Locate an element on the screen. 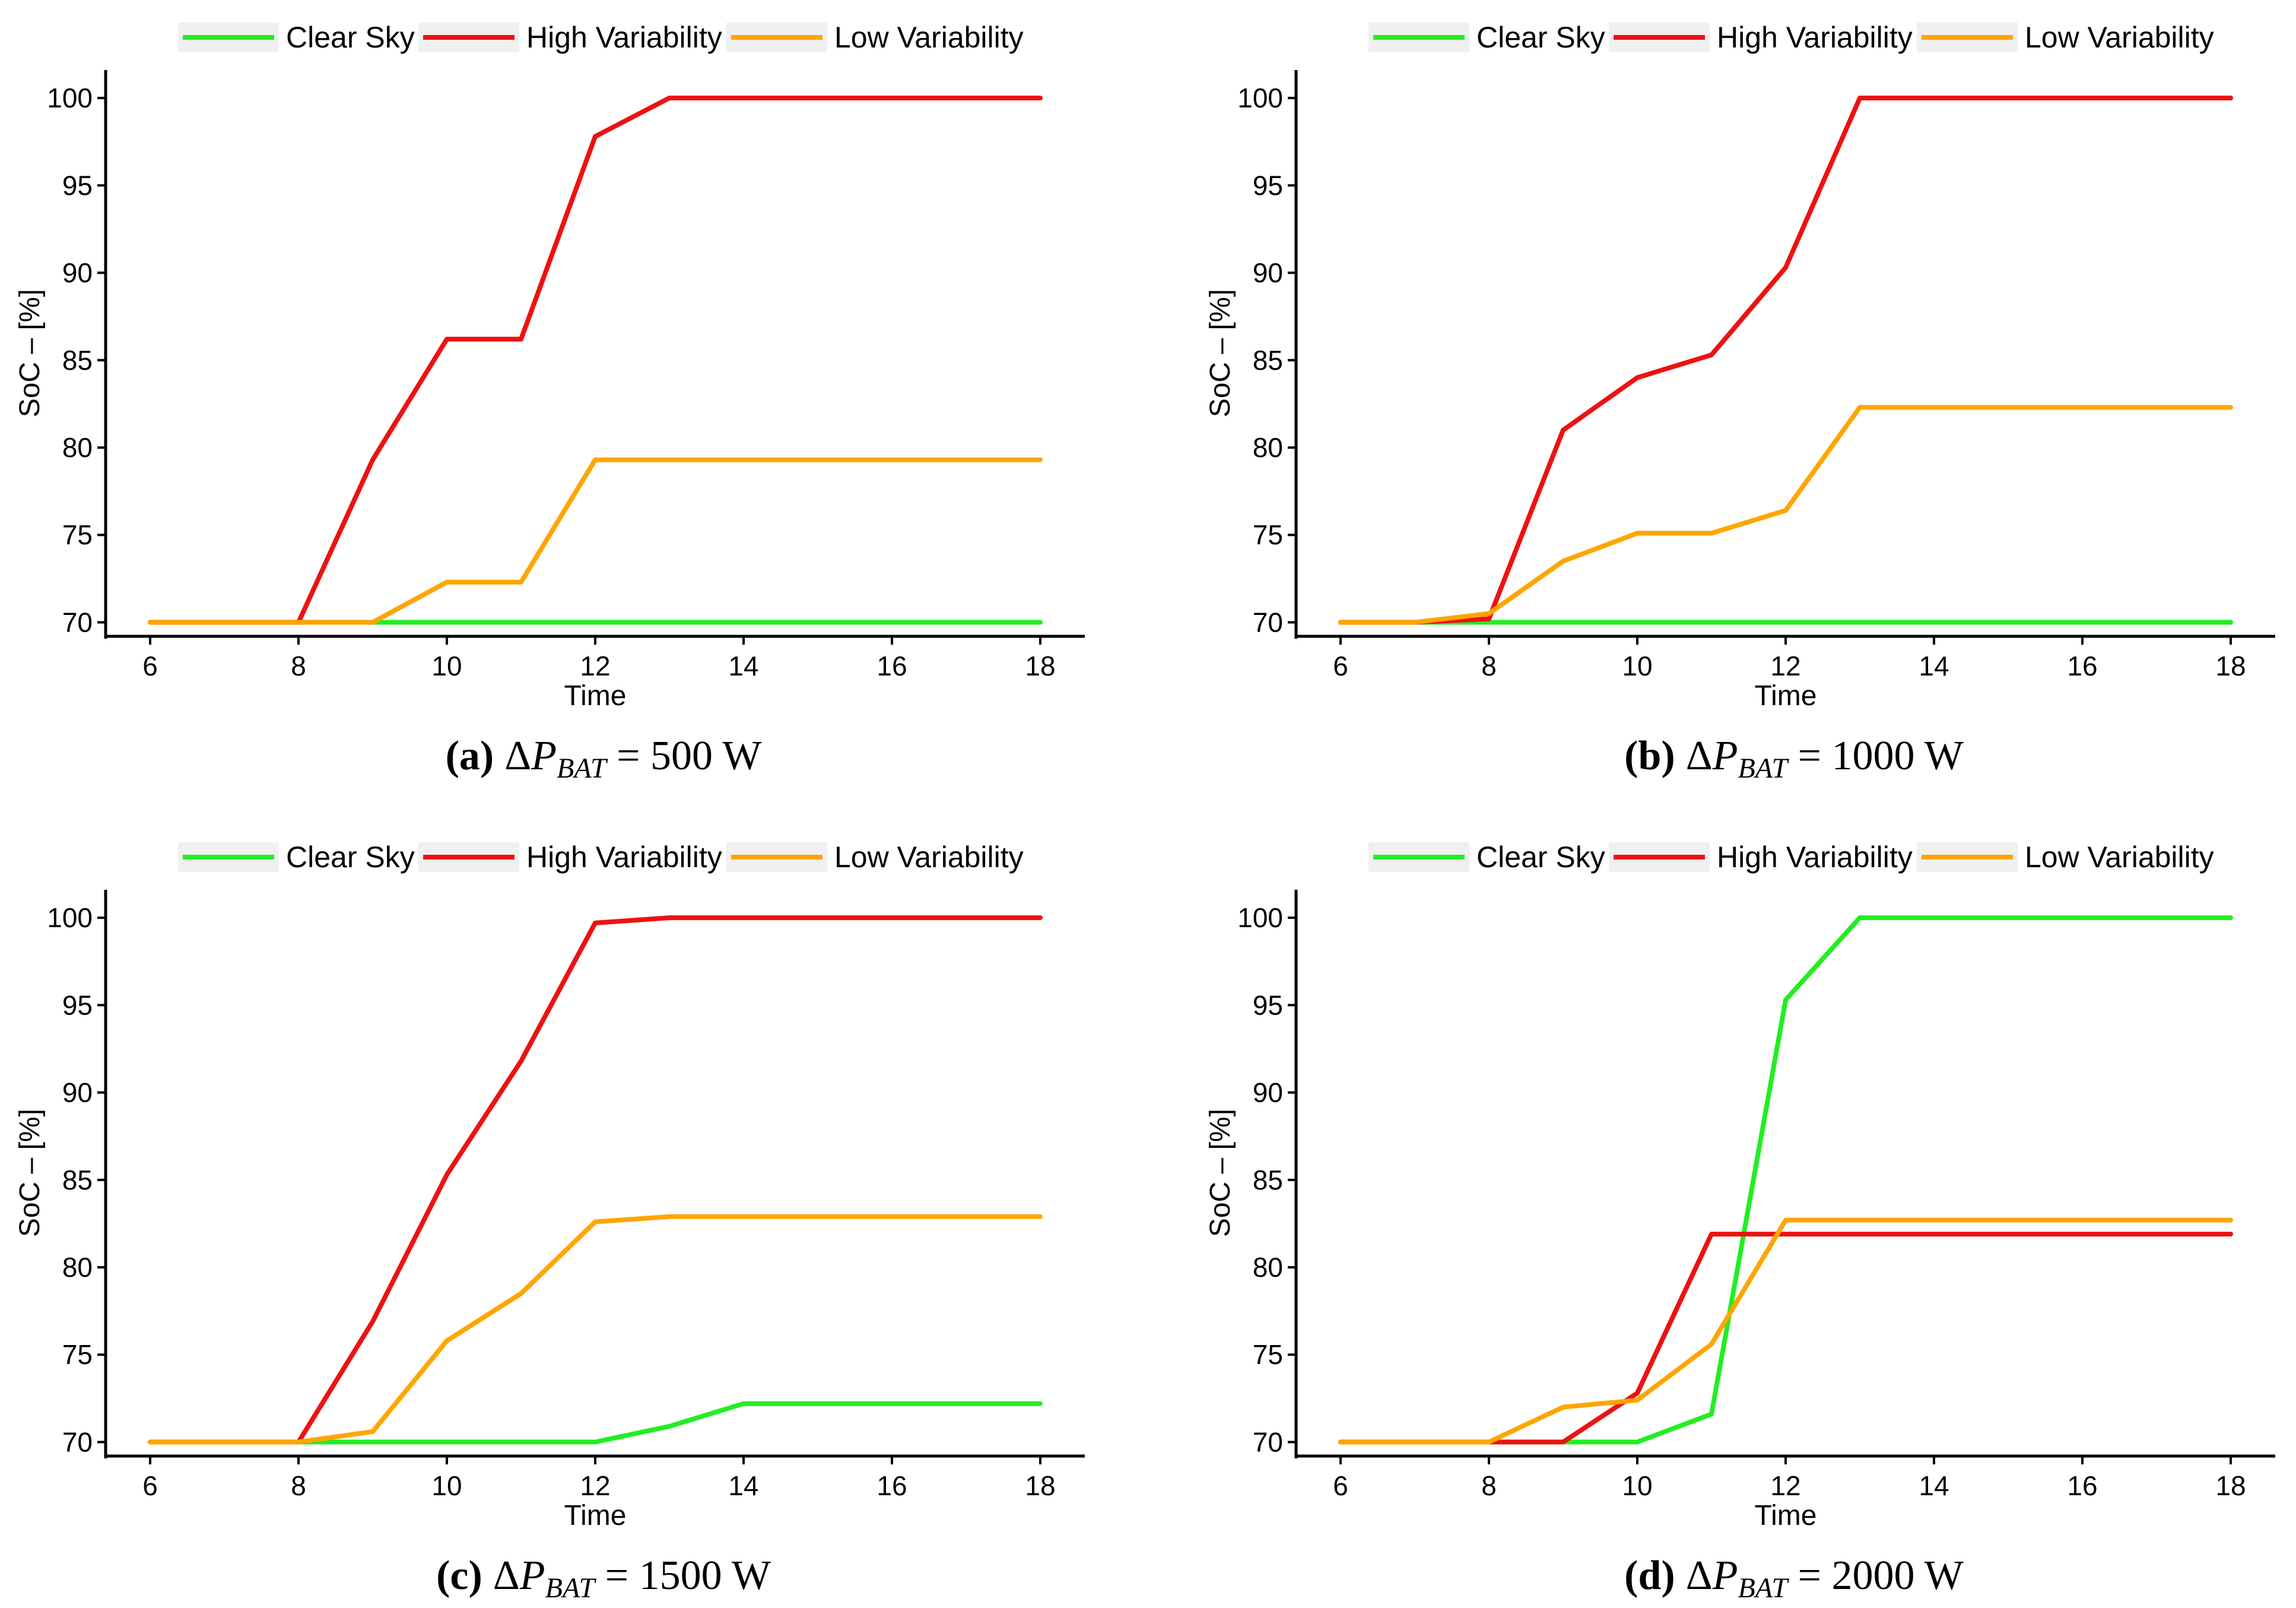  caption-rest: = 500 W is located at coordinates (684, 756).